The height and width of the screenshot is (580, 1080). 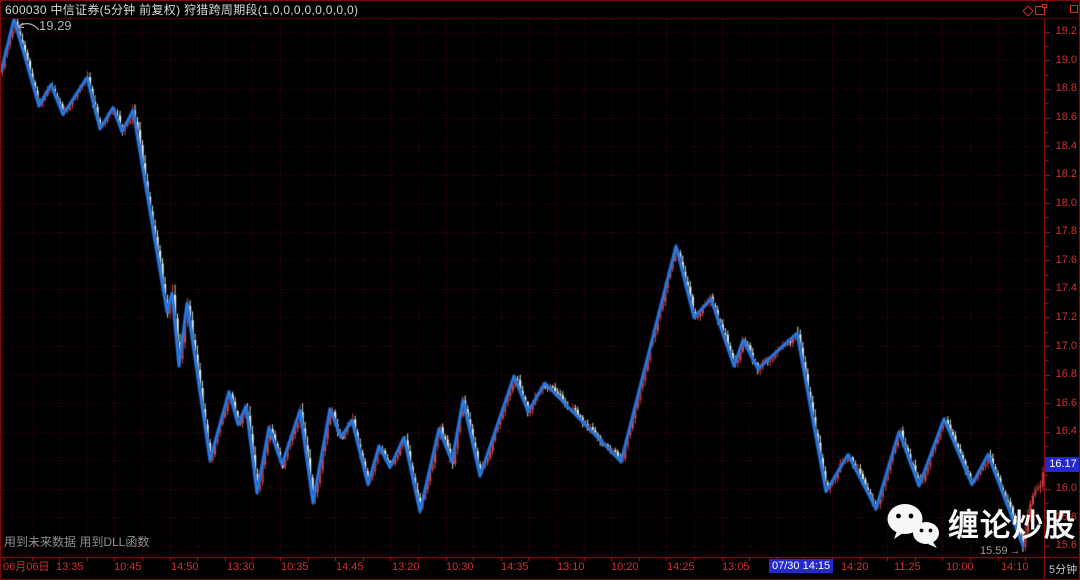 I want to click on x-axis-label: 10:35, so click(x=295, y=567).